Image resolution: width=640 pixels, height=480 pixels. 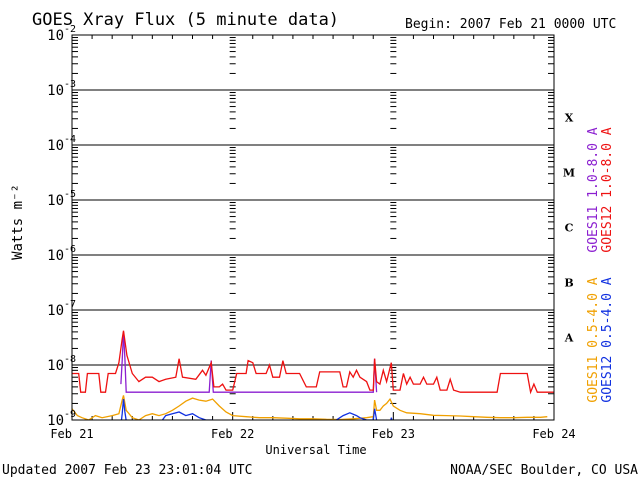 I want to click on y-axis-label: Watts m⁻², so click(x=18, y=222).